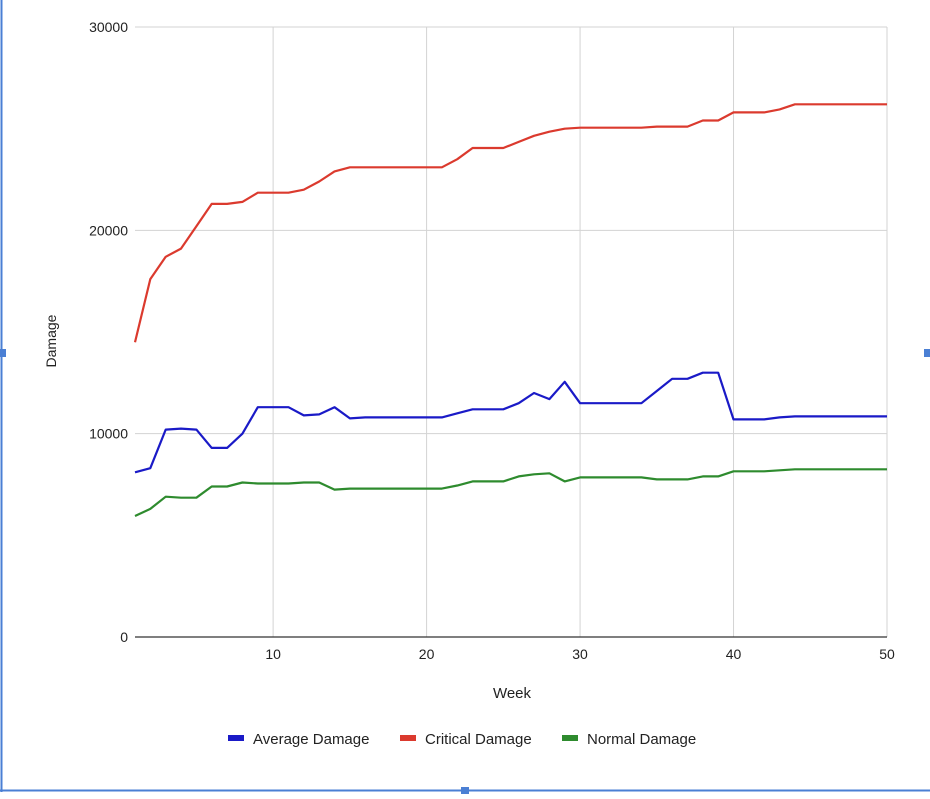 Image resolution: width=930 pixels, height=799 pixels. Describe the element at coordinates (927, 353) in the screenshot. I see `resize-handle-right` at that location.